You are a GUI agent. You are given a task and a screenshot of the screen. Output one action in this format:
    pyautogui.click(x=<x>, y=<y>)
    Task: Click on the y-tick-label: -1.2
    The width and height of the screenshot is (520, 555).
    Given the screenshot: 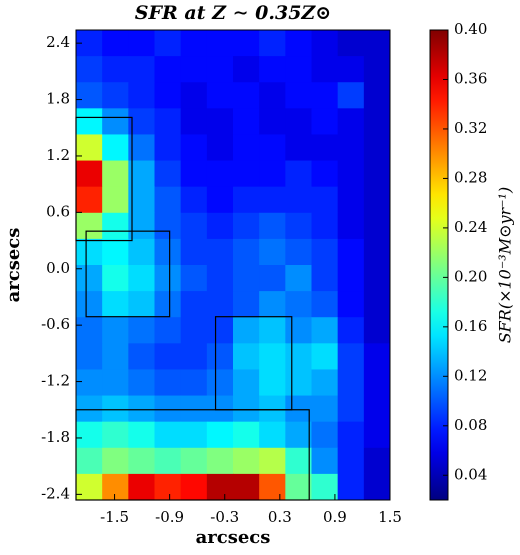 What is the action you would take?
    pyautogui.click(x=55, y=381)
    